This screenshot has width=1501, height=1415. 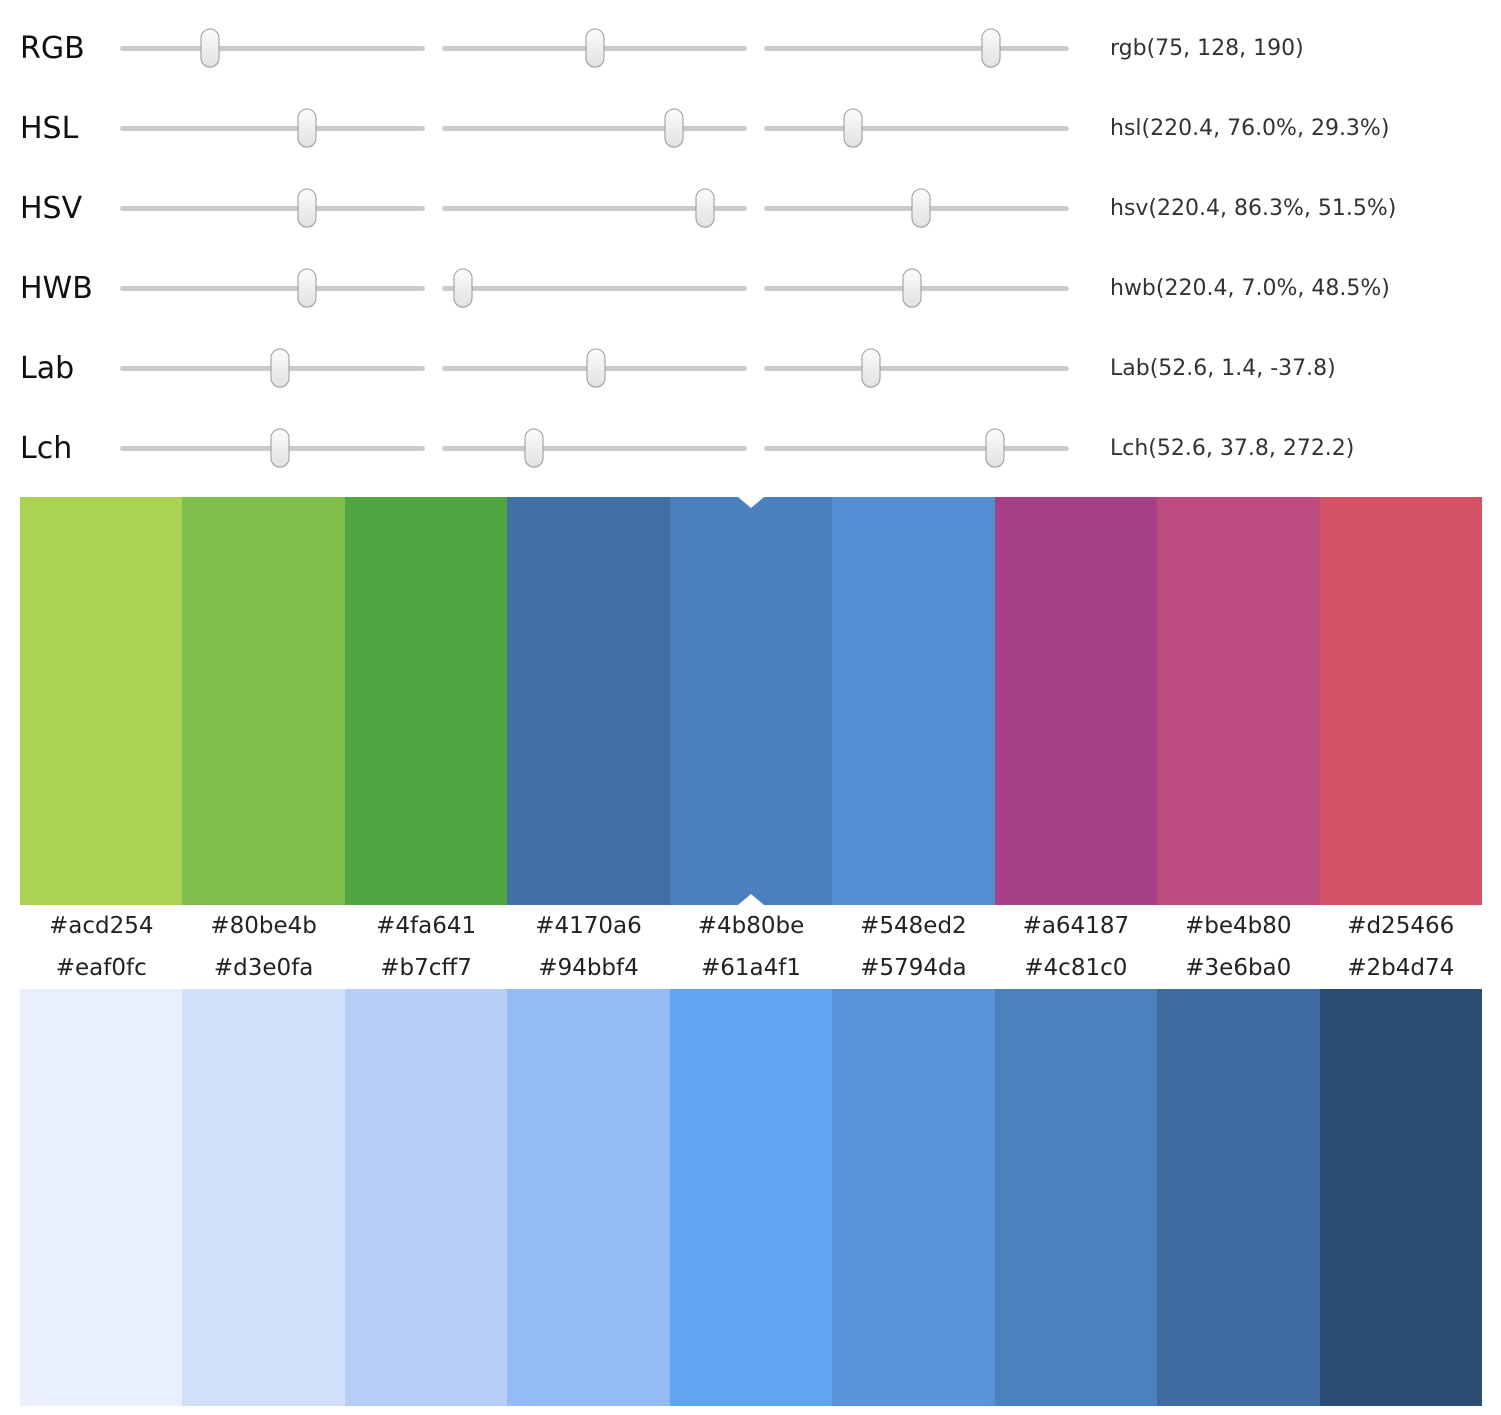 I want to click on selection-notch-bottom-icon, so click(x=750, y=899).